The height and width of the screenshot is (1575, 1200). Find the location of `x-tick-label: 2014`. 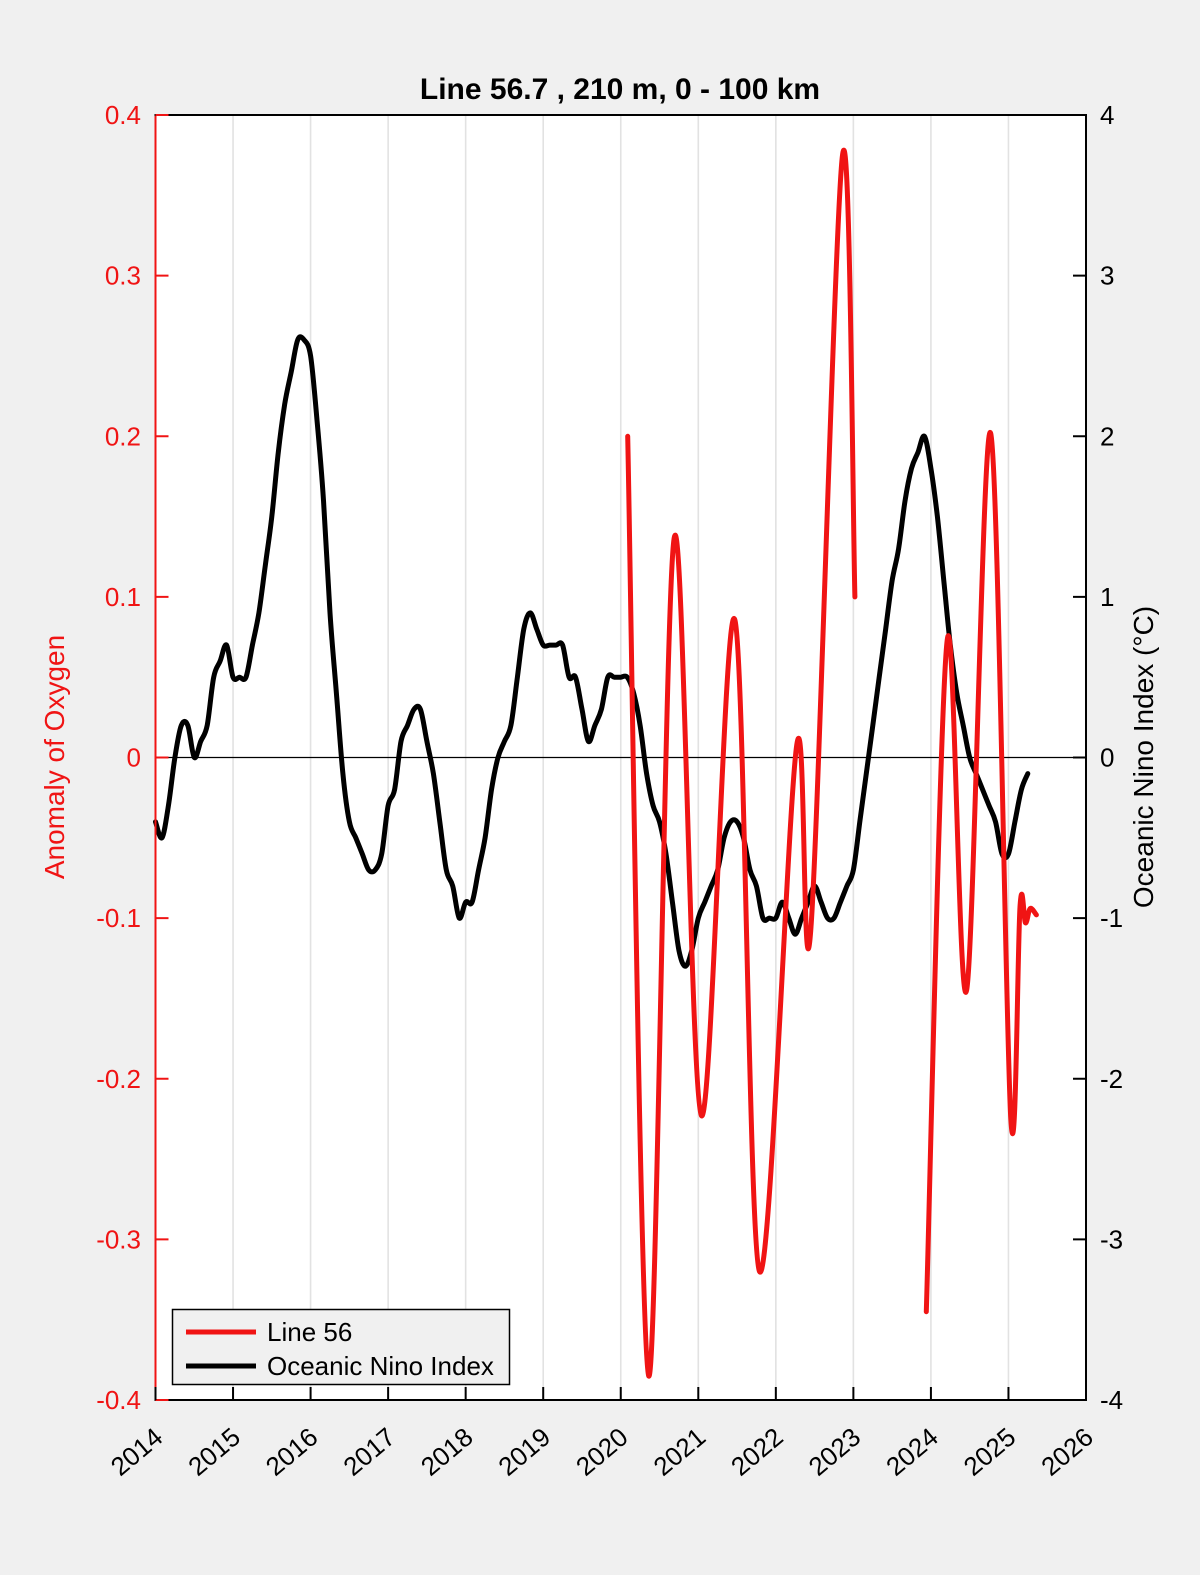

x-tick-label: 2014 is located at coordinates (137, 1452).